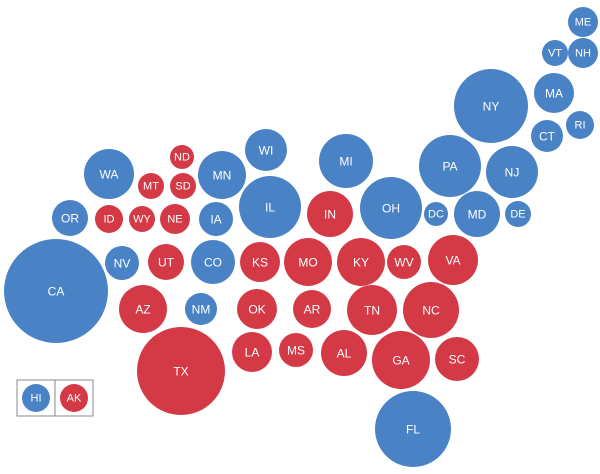 This screenshot has height=474, width=600. I want to click on state-bubble-az: AZ, so click(143, 309).